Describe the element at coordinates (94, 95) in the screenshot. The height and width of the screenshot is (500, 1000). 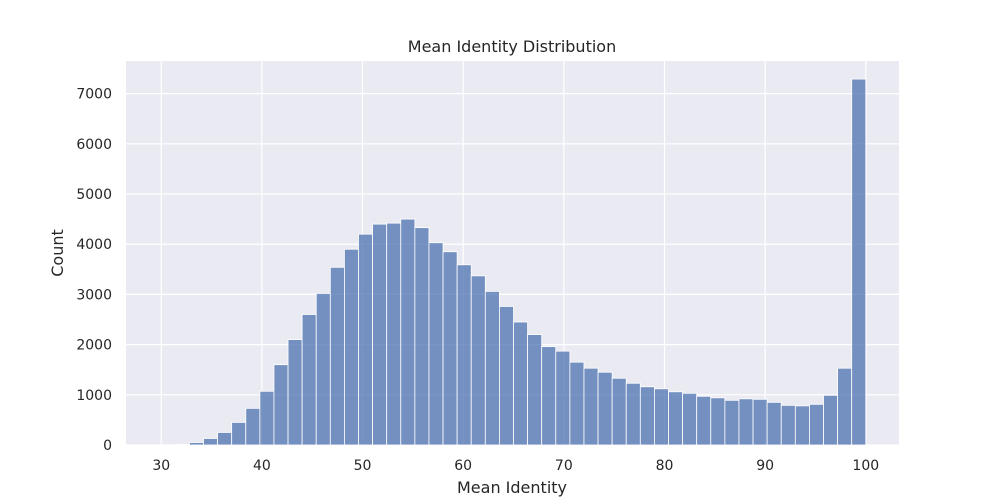
I see `y-tick-label: 7000` at that location.